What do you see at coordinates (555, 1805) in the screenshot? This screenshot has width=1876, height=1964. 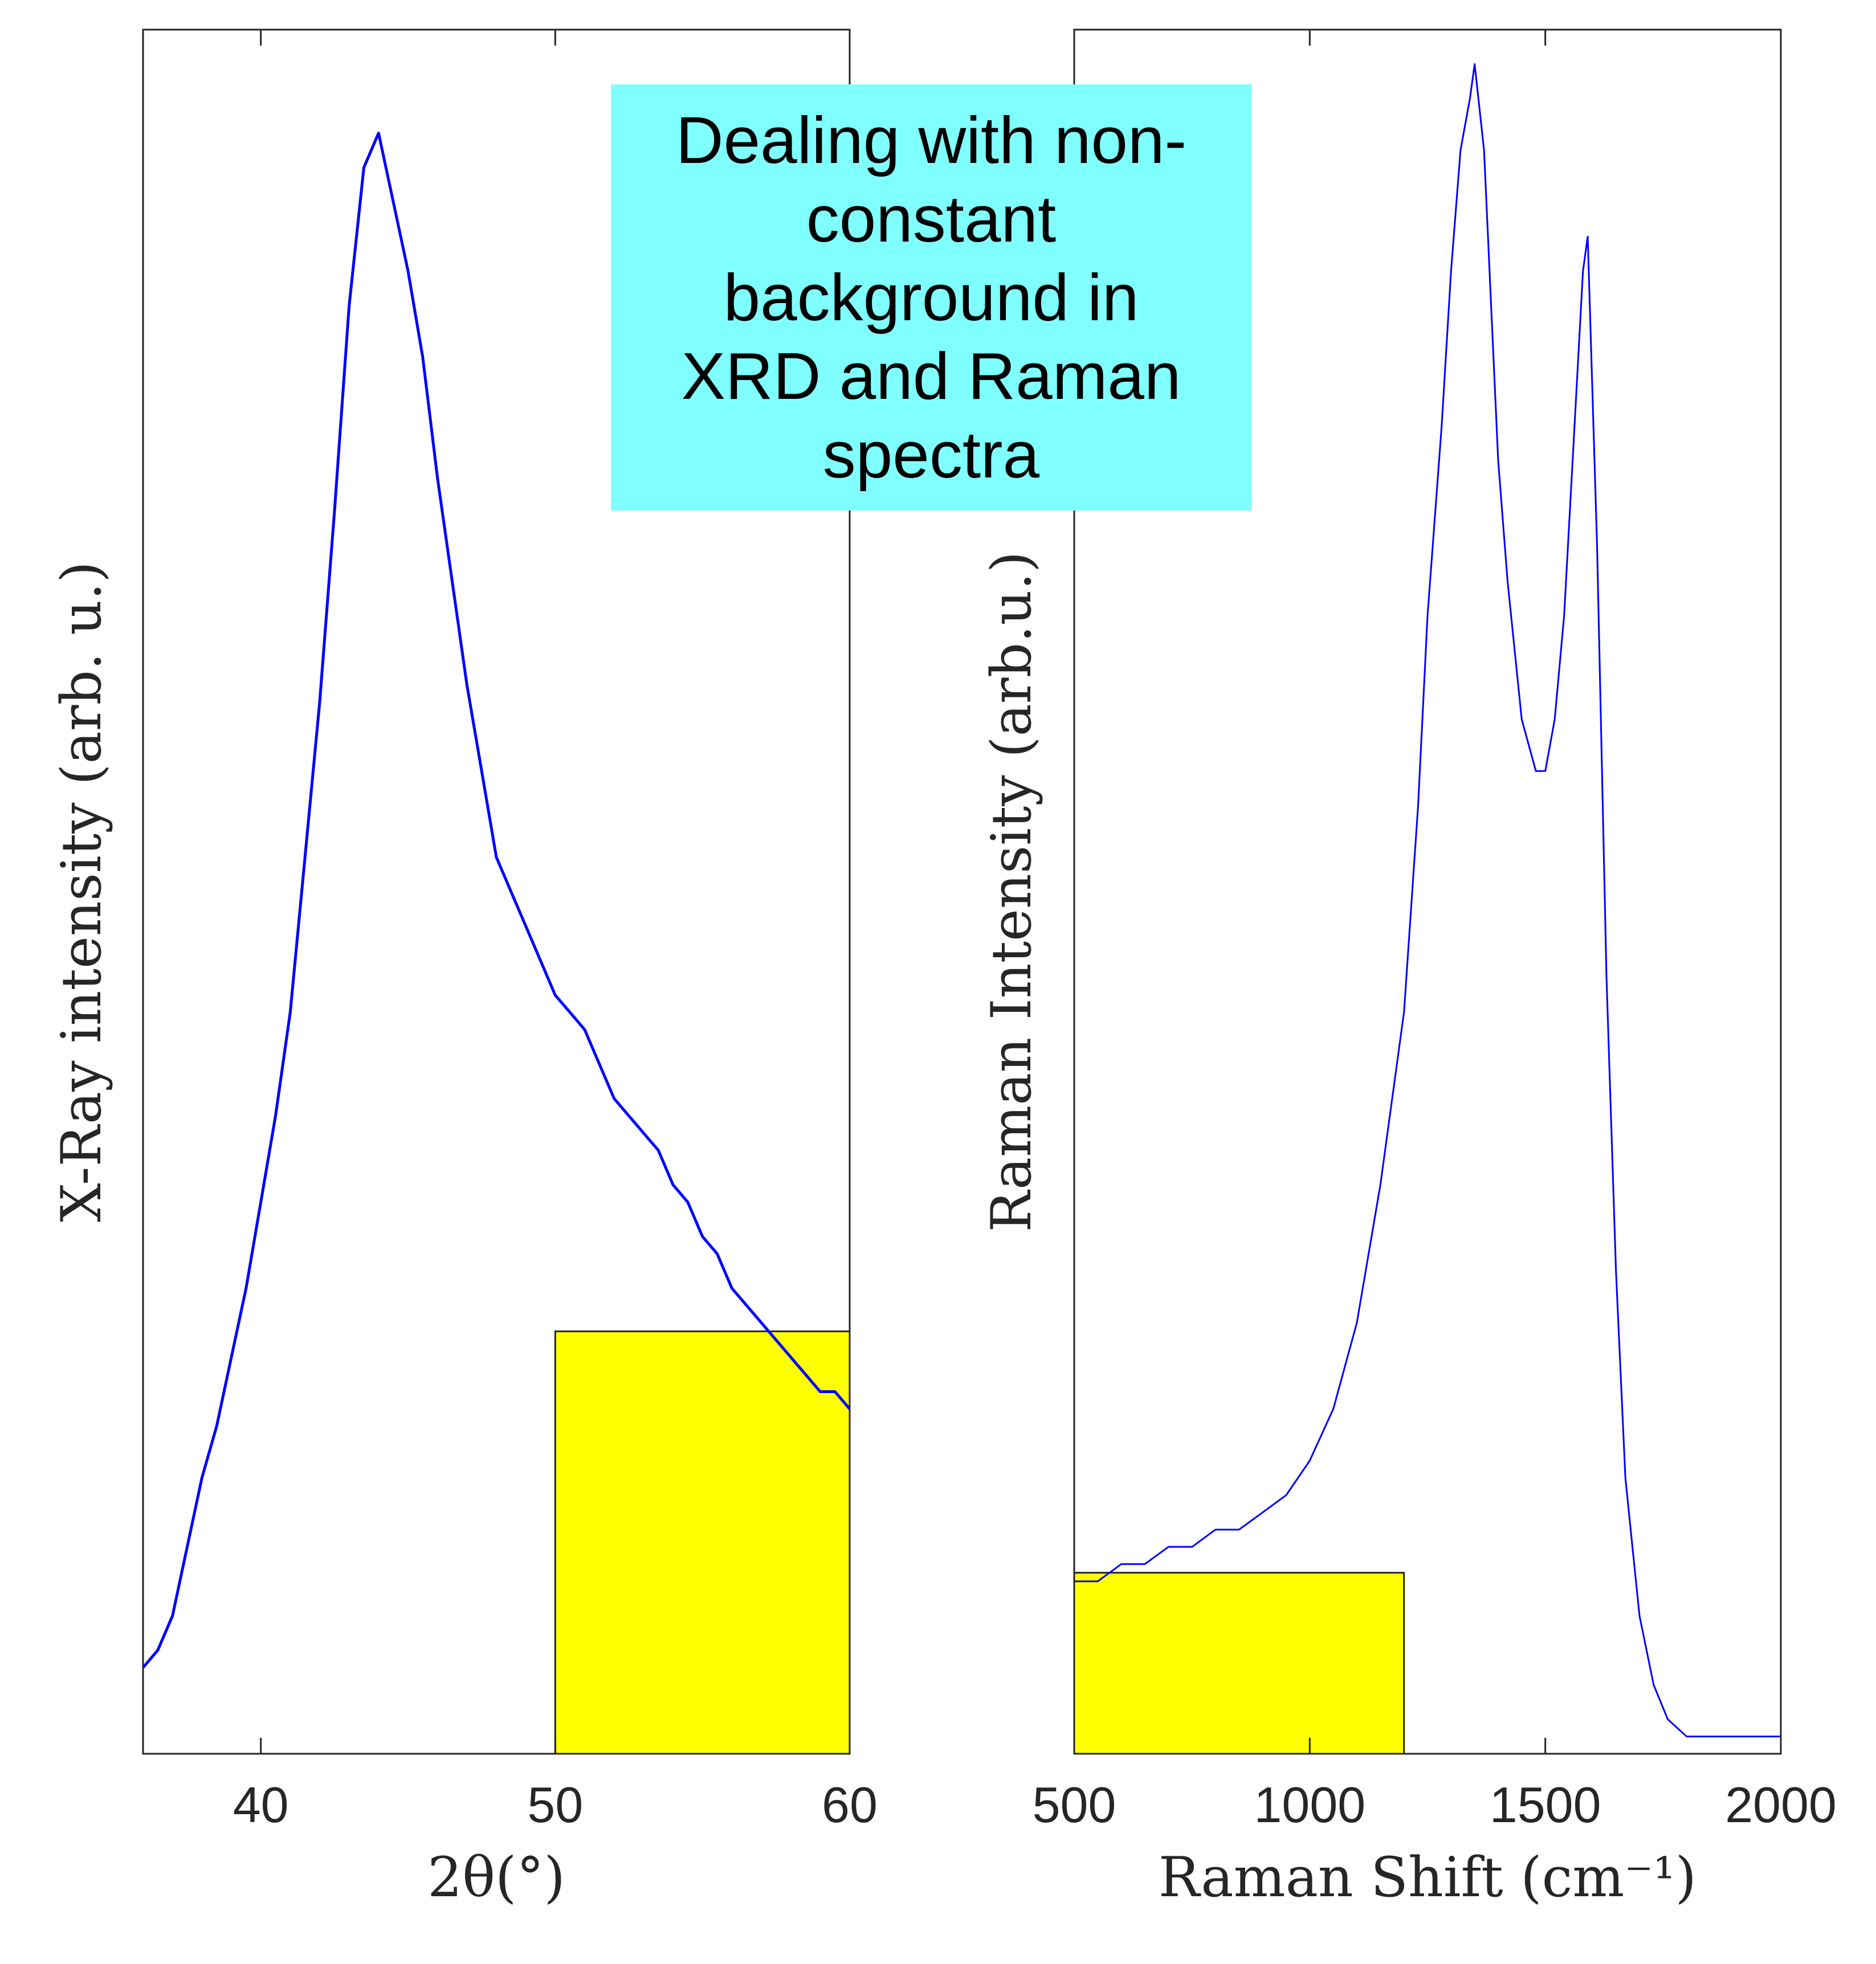 I see `xrd-tick-label: 50` at bounding box center [555, 1805].